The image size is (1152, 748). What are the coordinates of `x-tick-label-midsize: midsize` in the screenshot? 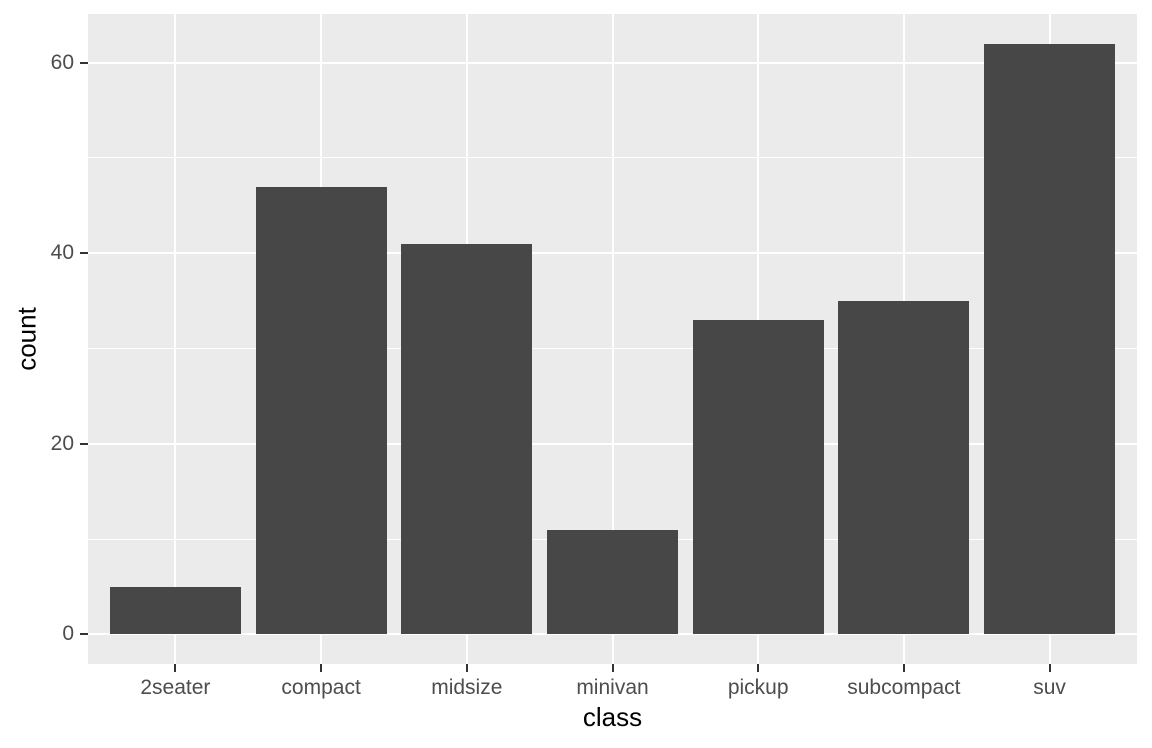 It's located at (467, 687).